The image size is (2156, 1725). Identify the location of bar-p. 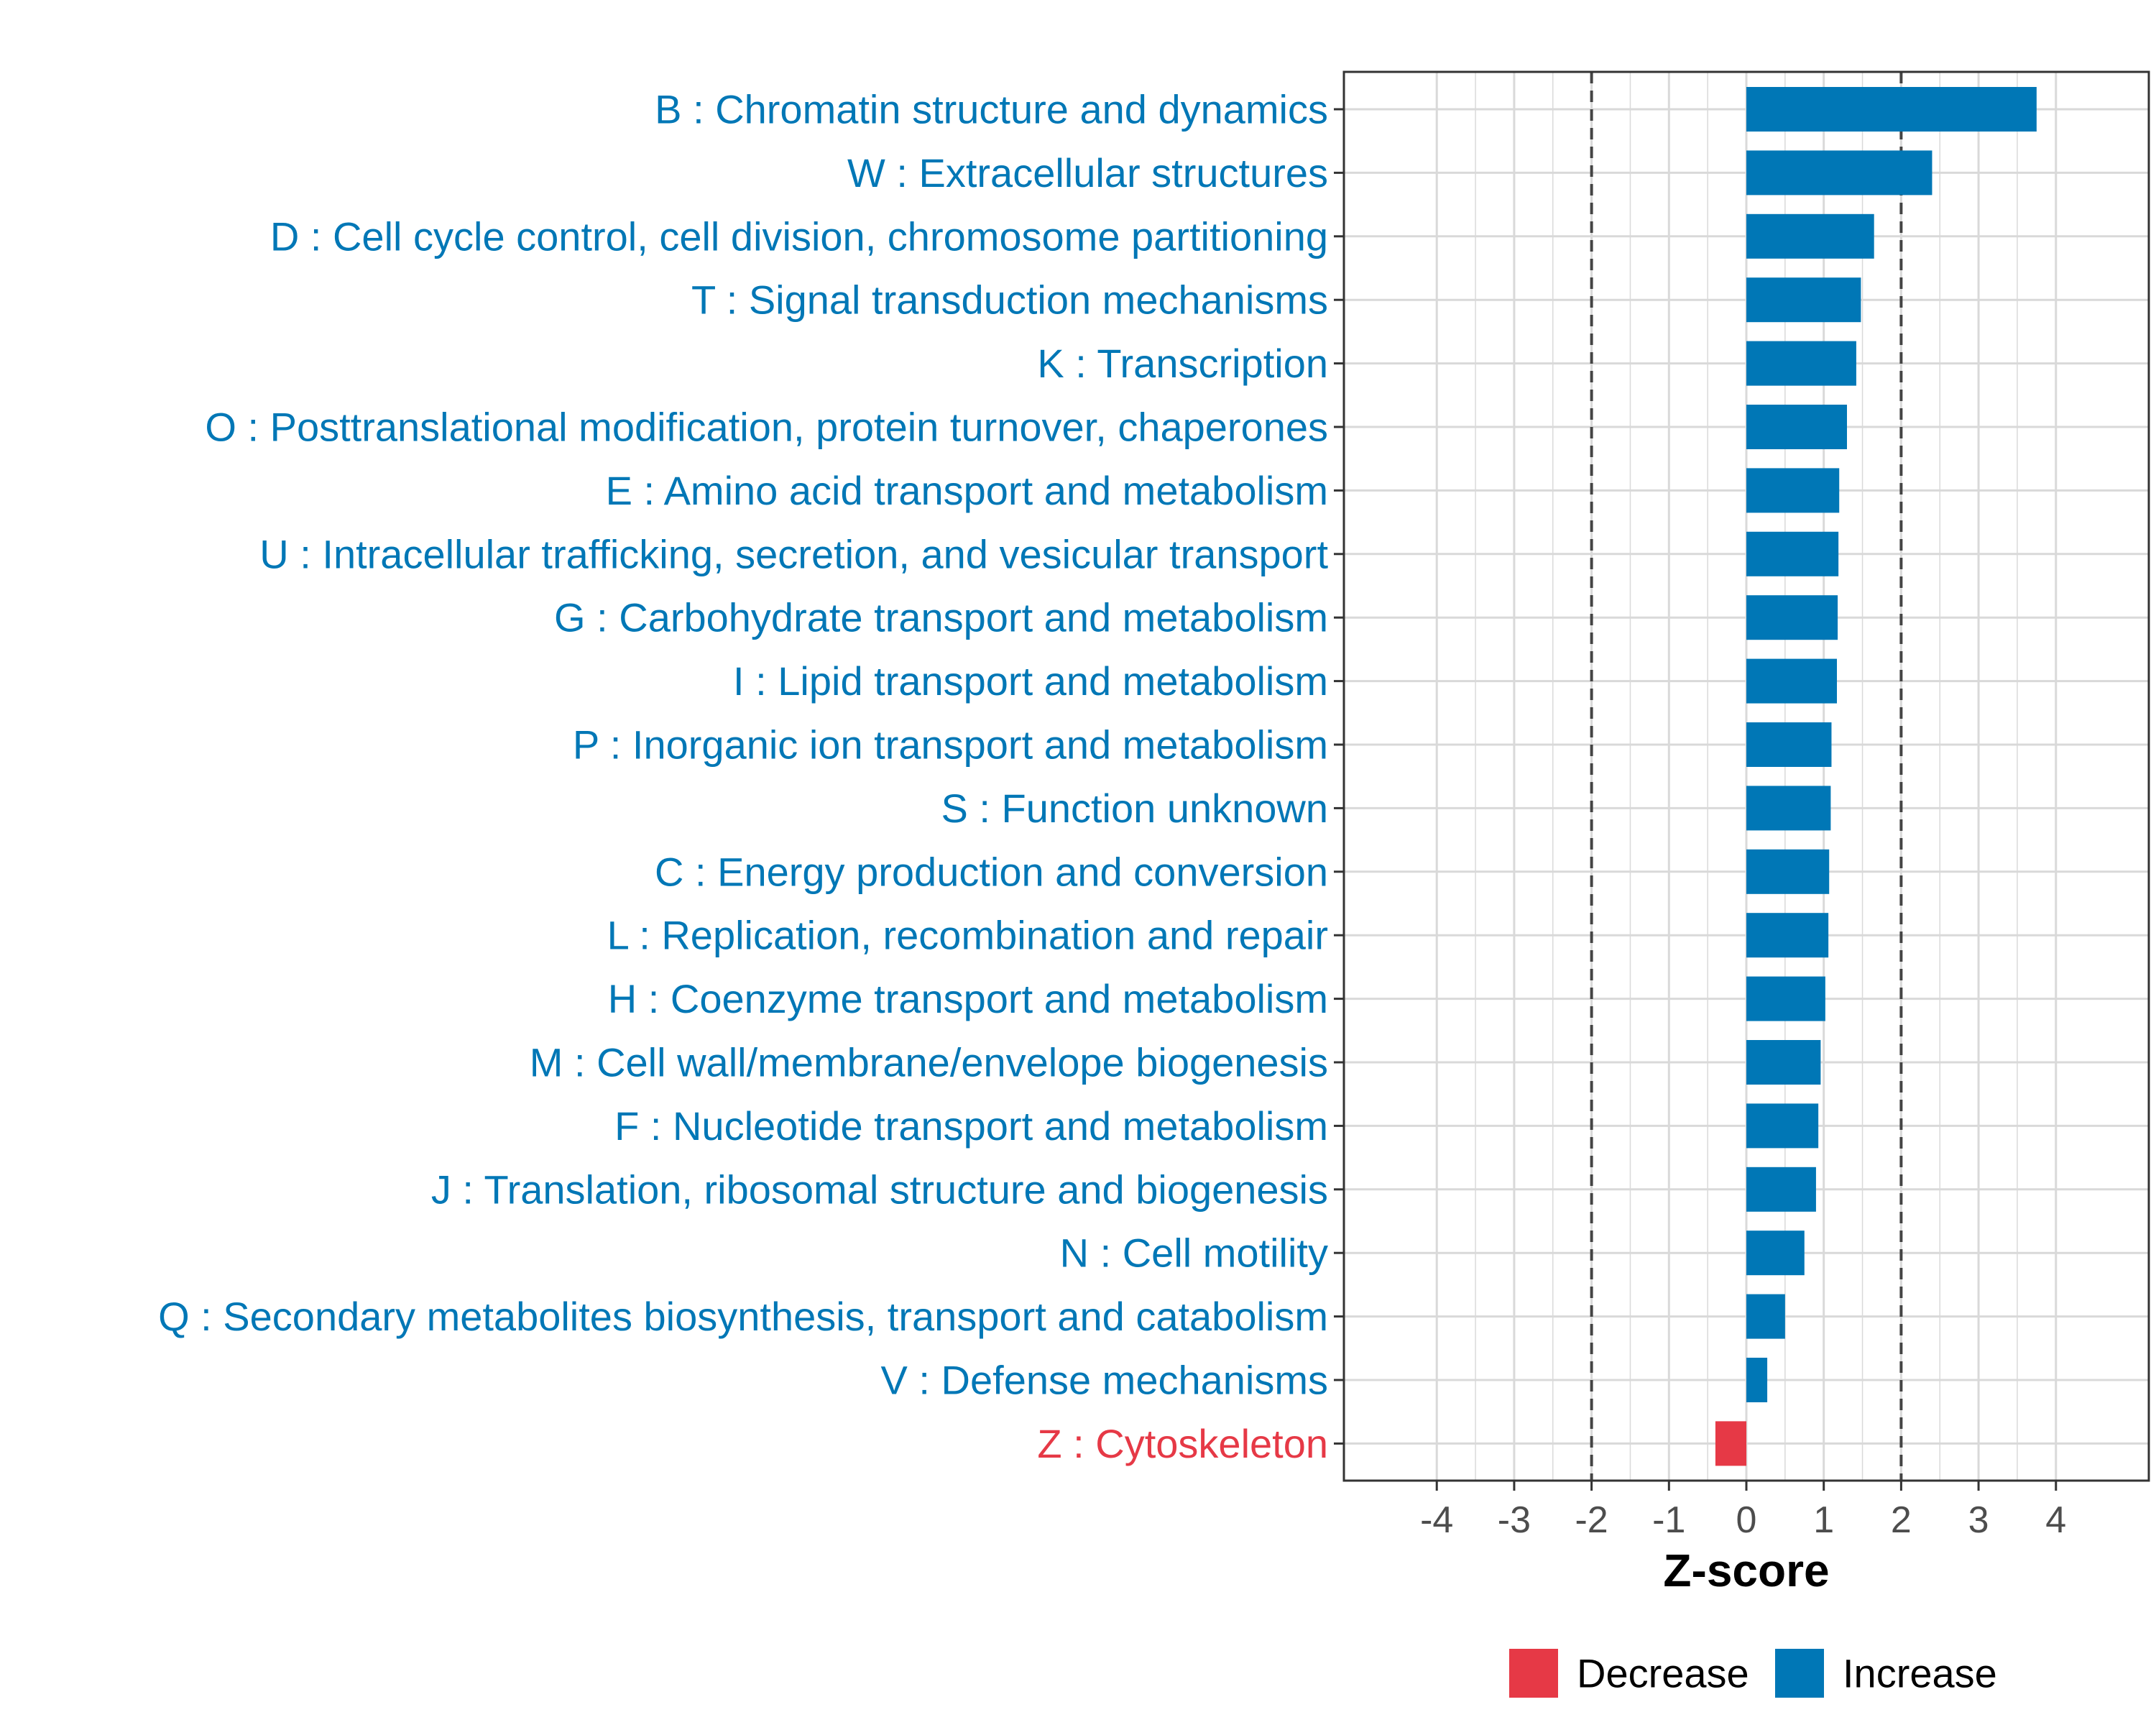
(1789, 744).